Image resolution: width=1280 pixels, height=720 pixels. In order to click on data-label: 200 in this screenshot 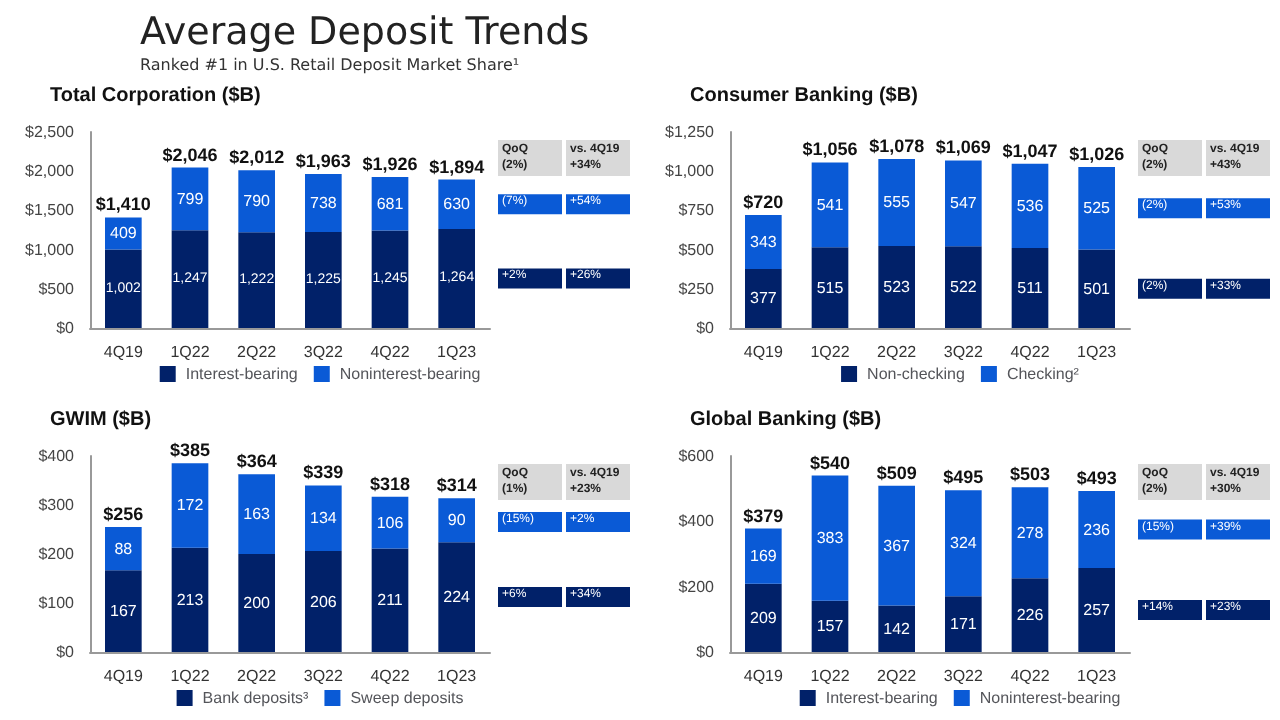, I will do `click(257, 603)`.